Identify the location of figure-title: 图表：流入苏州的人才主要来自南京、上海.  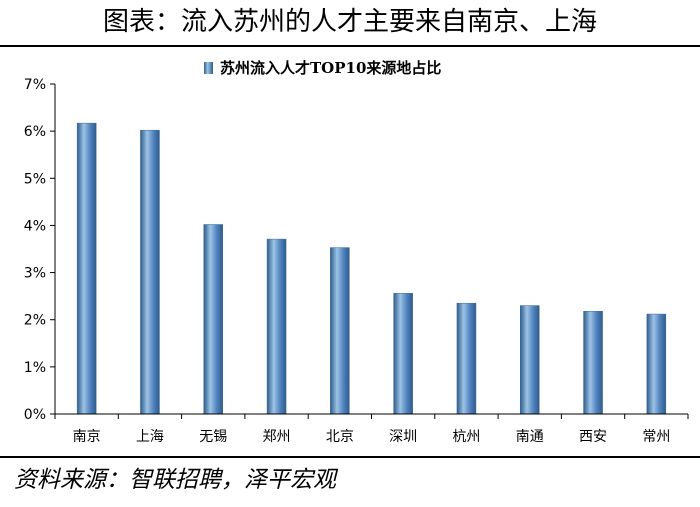
(349, 22).